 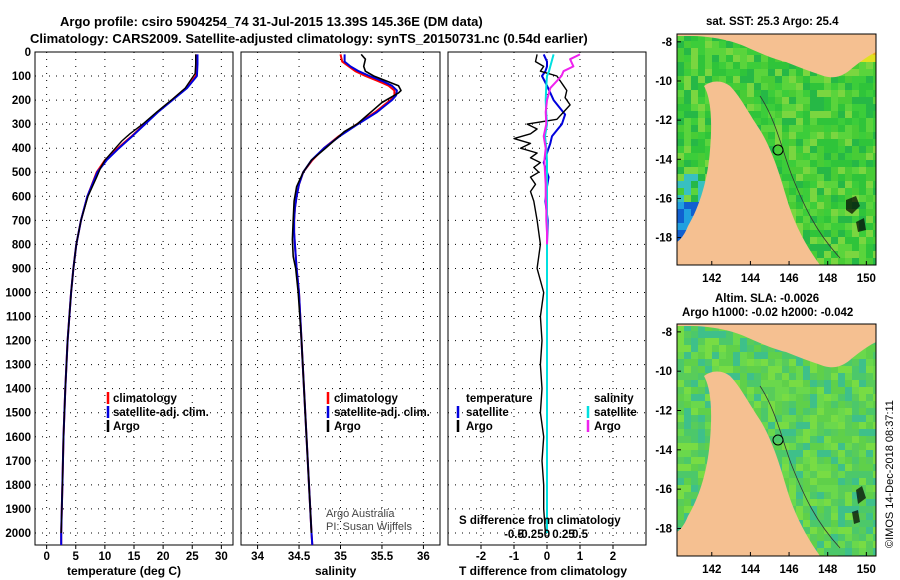 I want to click on difference-legend-salinity: salinity satellite Argo, so click(x=611, y=413).